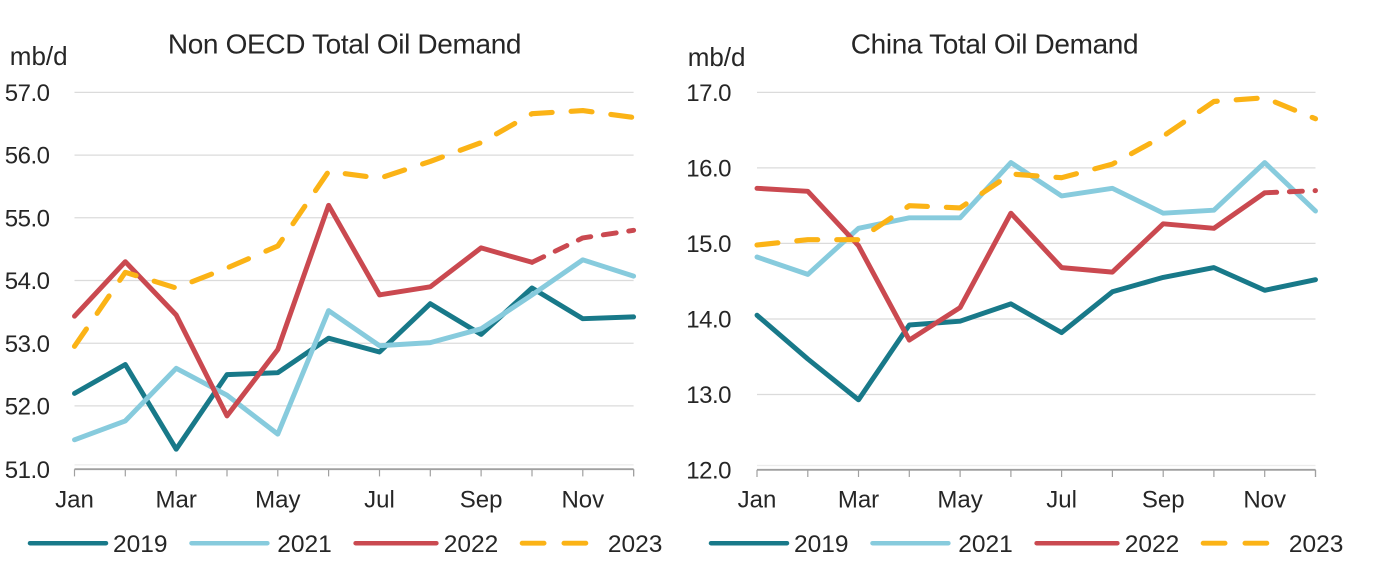 The height and width of the screenshot is (588, 1388). I want to click on svg-text: 57.0, so click(27, 93).